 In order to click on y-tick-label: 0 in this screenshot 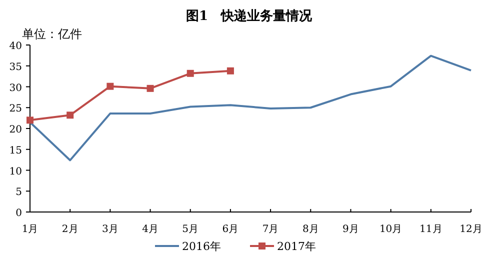, I will do `click(19, 213)`.